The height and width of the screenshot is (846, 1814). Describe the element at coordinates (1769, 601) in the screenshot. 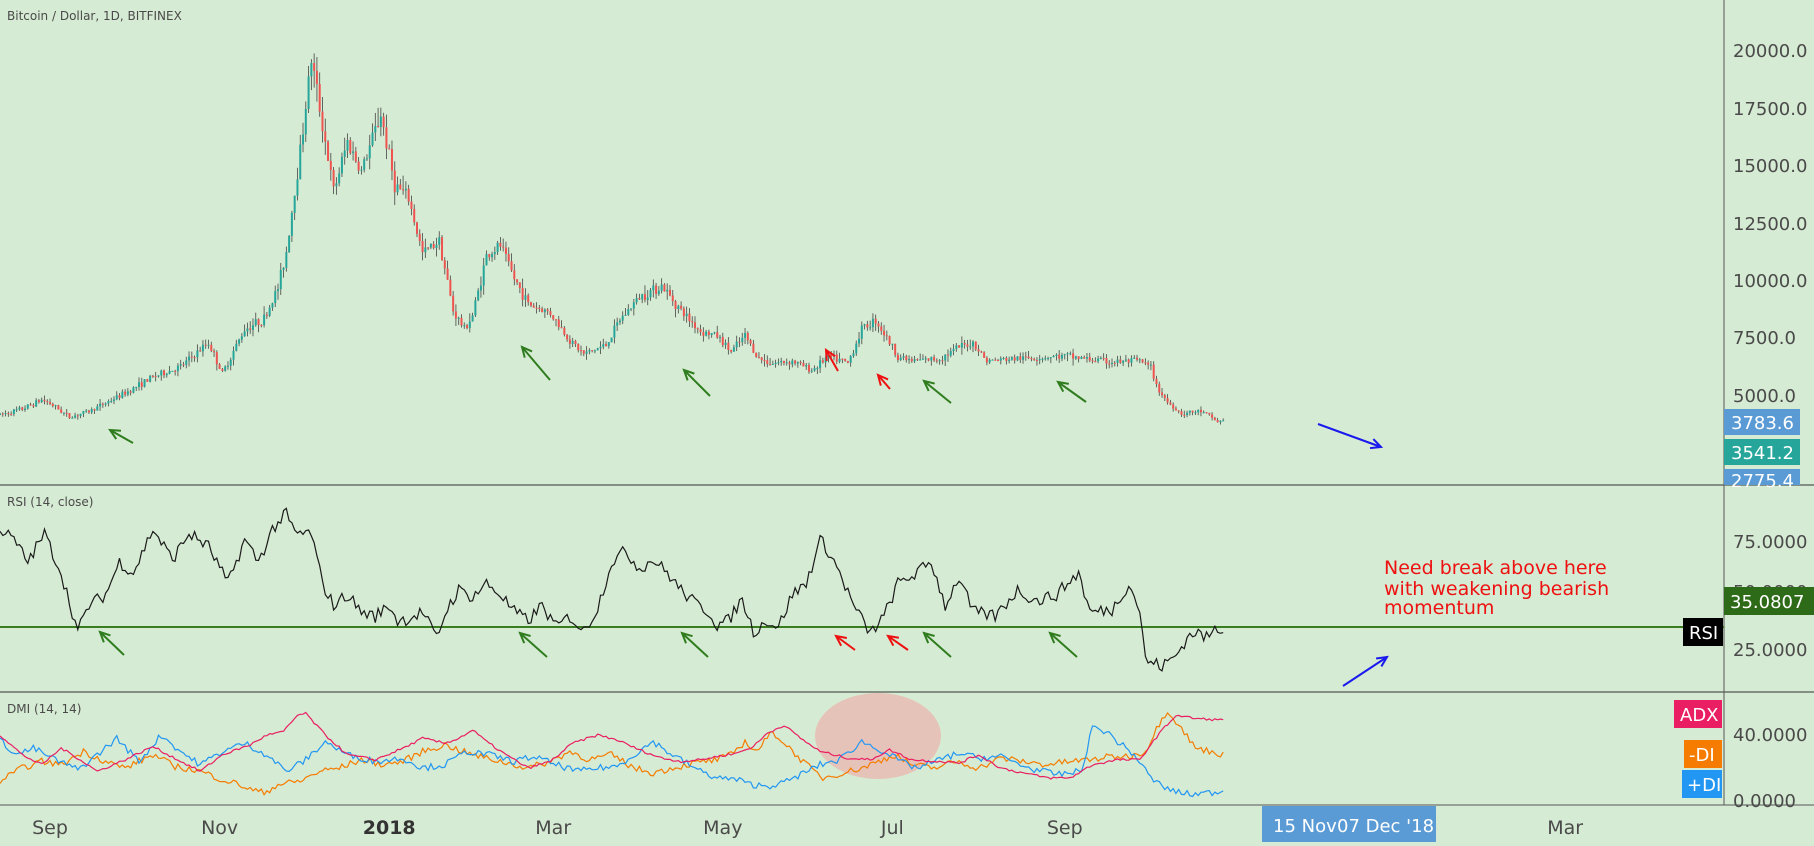

I see `rsi-value-tag-bg` at that location.